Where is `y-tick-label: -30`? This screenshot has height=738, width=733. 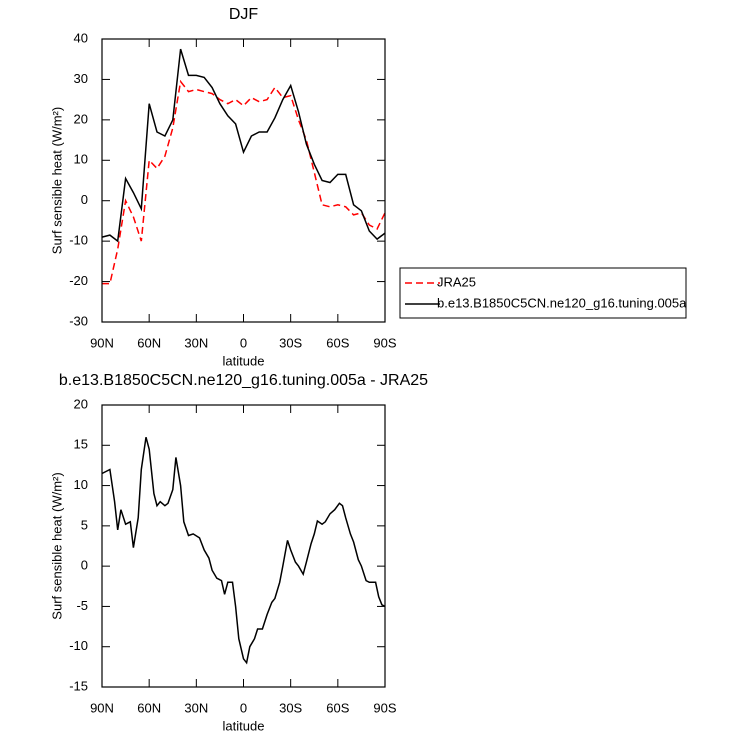
y-tick-label: -30 is located at coordinates (78, 320).